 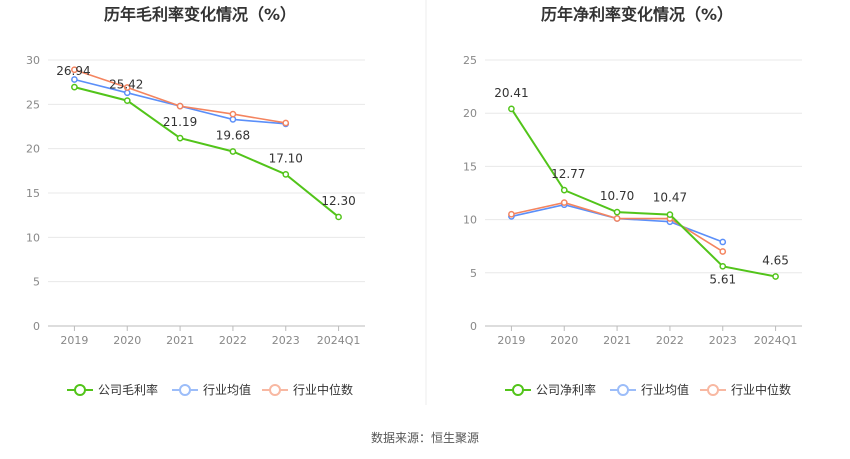 What do you see at coordinates (200, 14) in the screenshot?
I see `chart-title: 历年毛利率变化情况（%）` at bounding box center [200, 14].